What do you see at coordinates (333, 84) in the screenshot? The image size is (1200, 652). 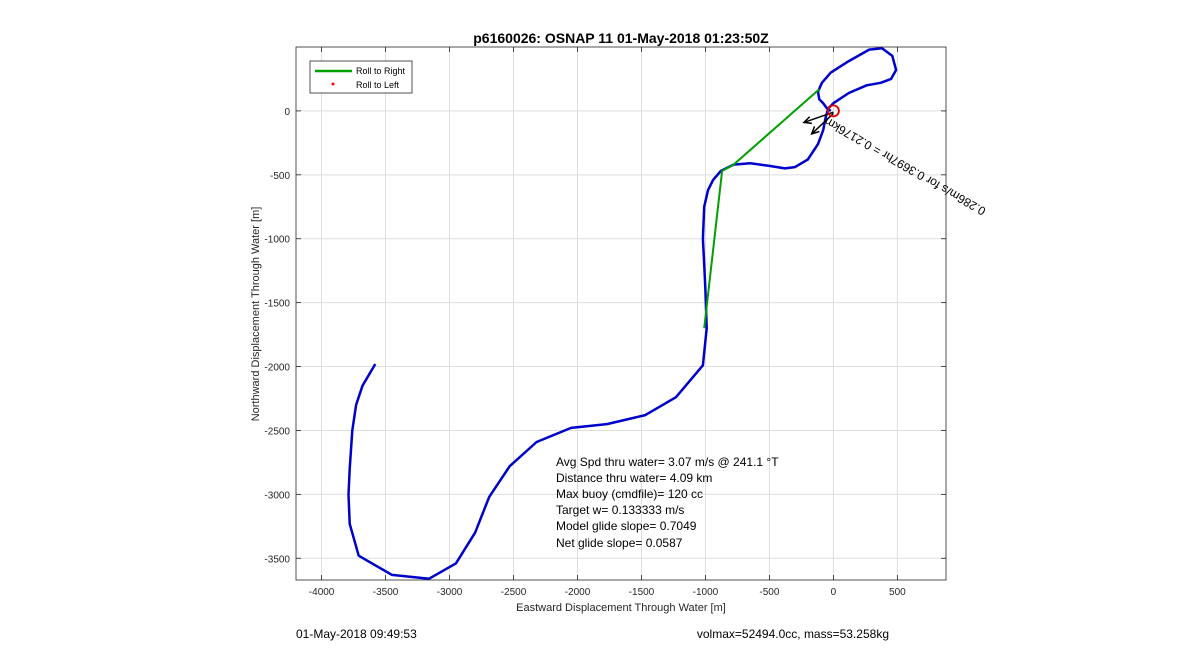 I see `legend-swatch-roll-left` at bounding box center [333, 84].